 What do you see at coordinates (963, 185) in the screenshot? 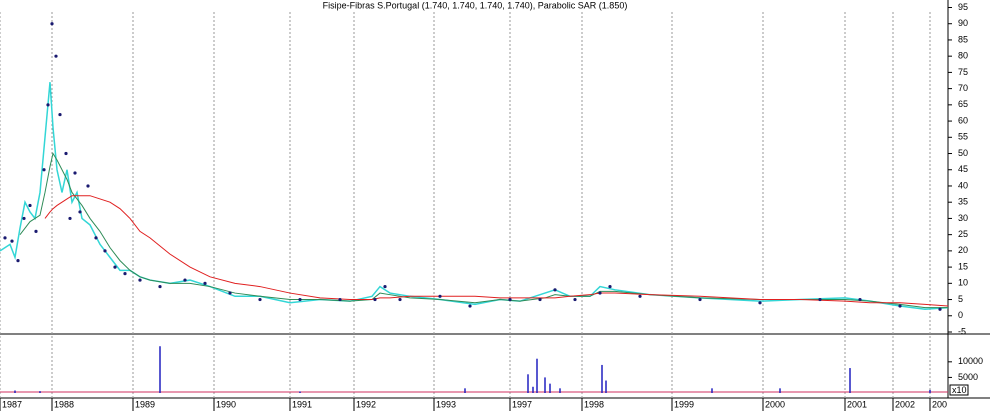
I see `y-tick-label: 40` at bounding box center [963, 185].